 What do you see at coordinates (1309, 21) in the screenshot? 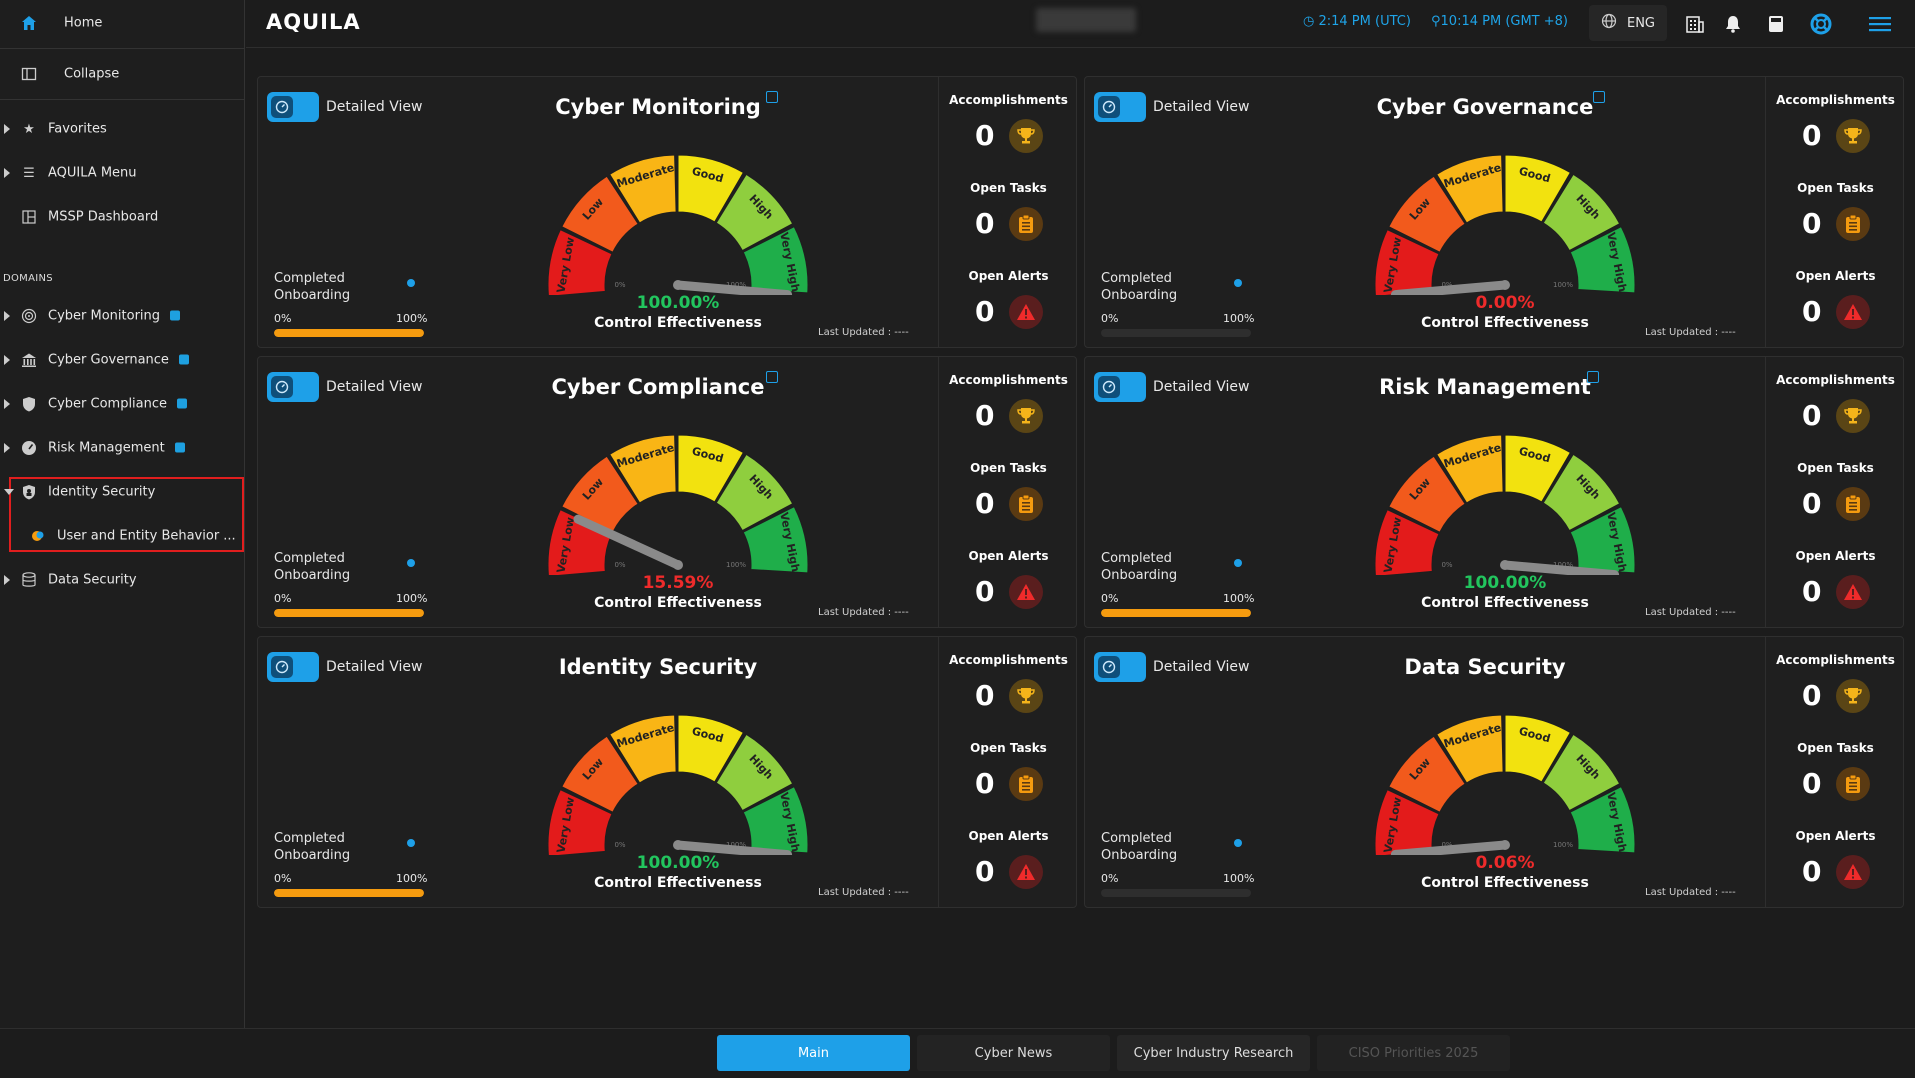
I see `clock-icon: ◷` at bounding box center [1309, 21].